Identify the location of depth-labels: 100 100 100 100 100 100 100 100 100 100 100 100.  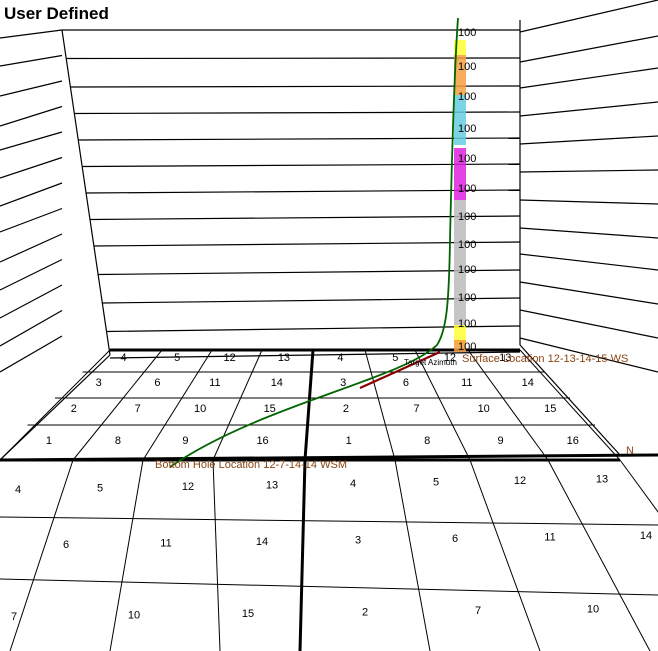
(467, 190).